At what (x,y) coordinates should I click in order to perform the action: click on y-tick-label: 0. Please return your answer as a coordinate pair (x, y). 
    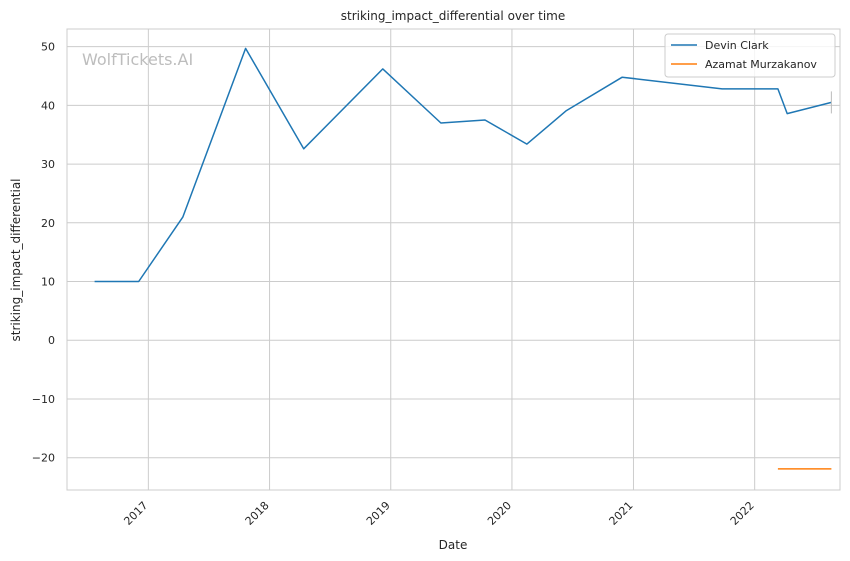
    Looking at the image, I should click on (51, 340).